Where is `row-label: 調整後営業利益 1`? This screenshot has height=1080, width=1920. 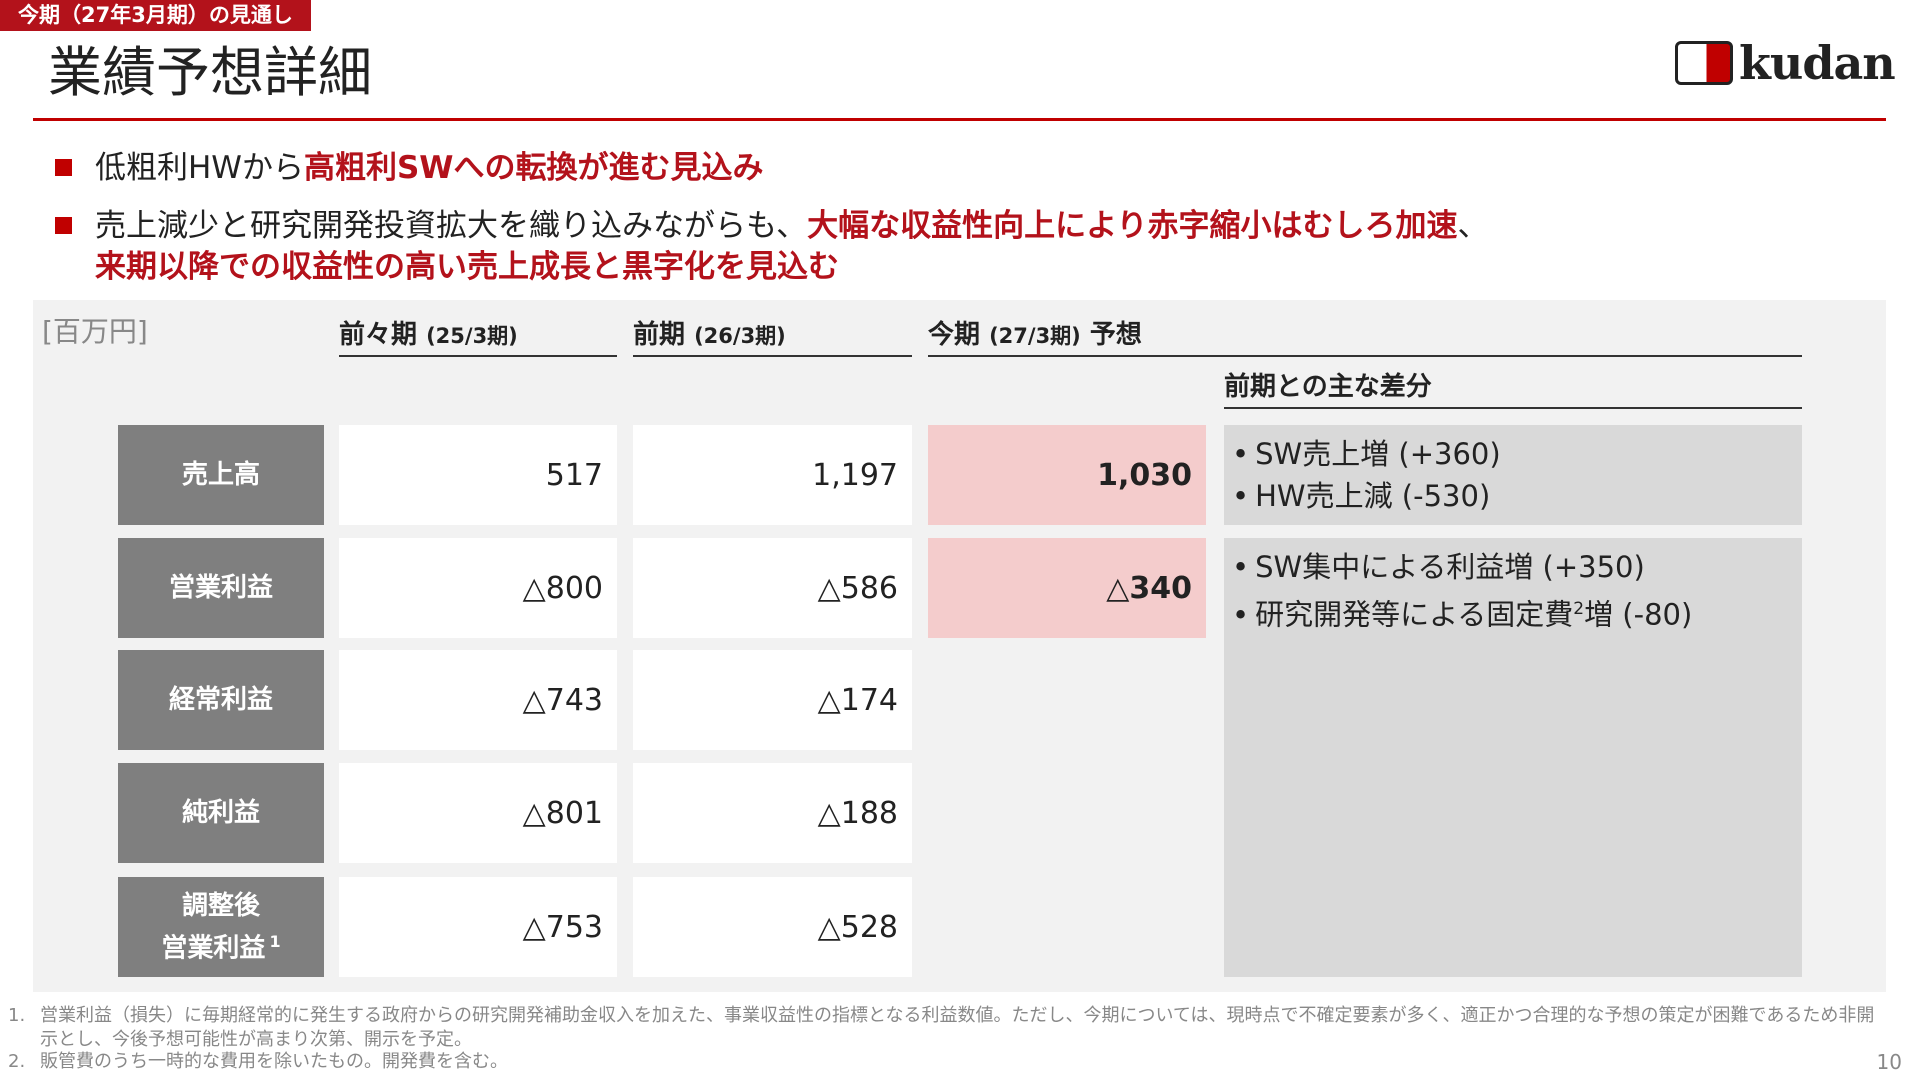 row-label: 調整後営業利益 1 is located at coordinates (221, 927).